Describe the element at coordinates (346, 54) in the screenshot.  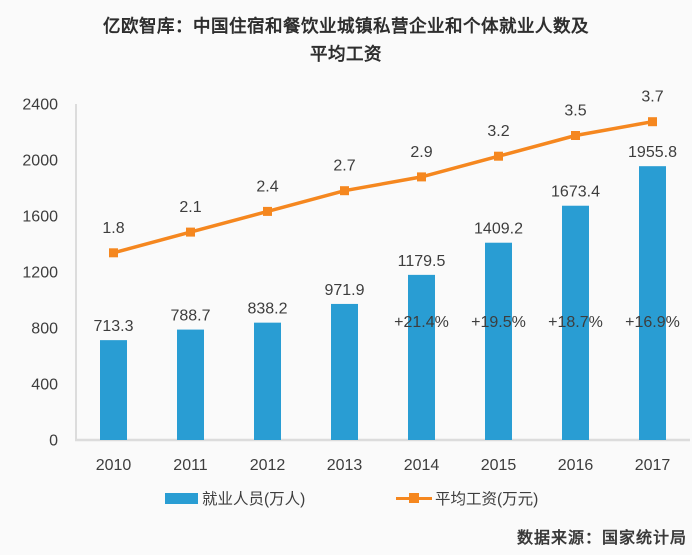
I see `chart-title-line2: 平均工资` at that location.